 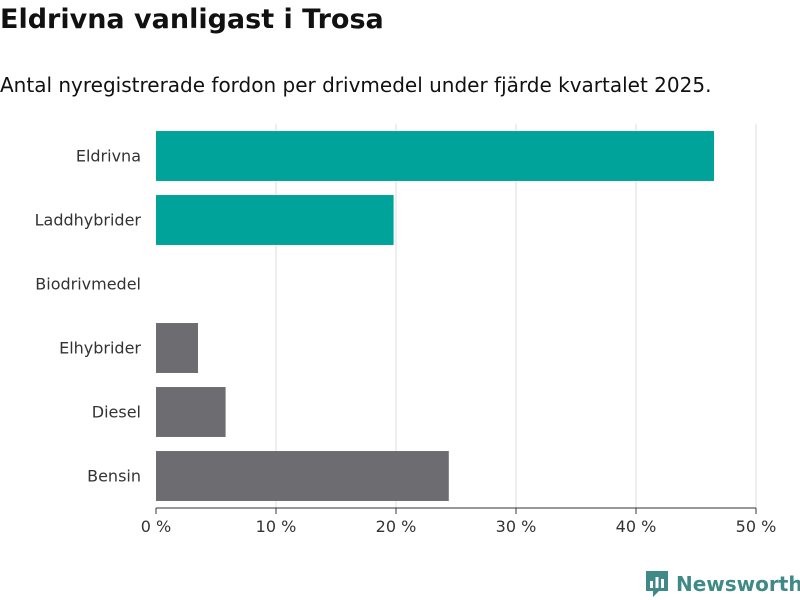 I want to click on category-label-biodrivmedel: Biodrivmedel, so click(x=88, y=284).